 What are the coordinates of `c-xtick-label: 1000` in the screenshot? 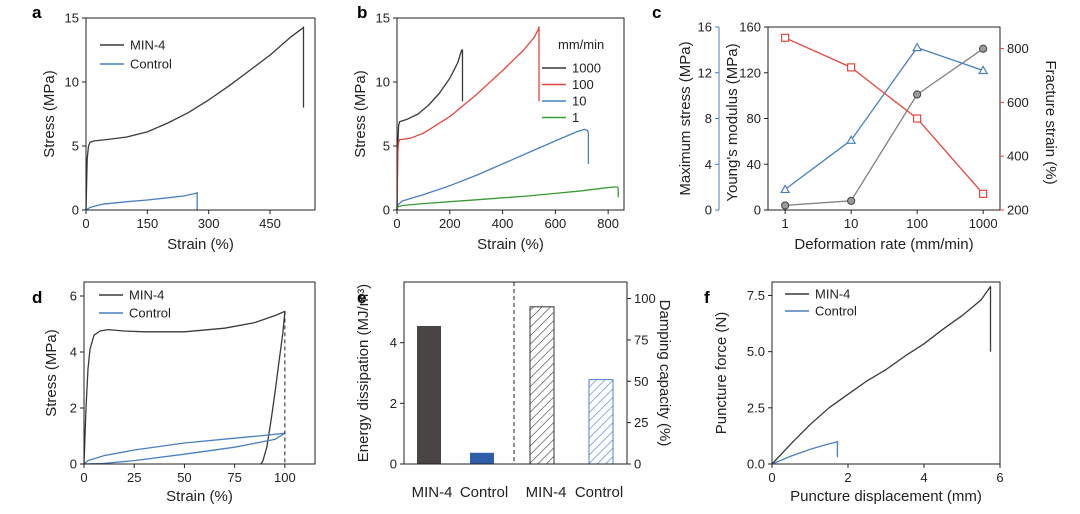 It's located at (983, 223).